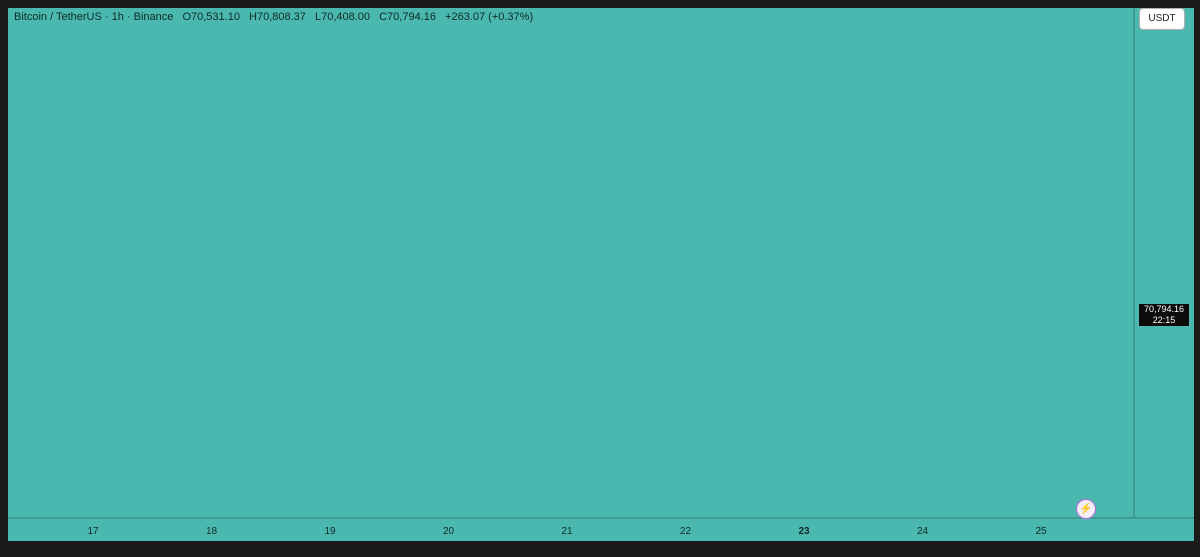 The width and height of the screenshot is (1200, 557). Describe the element at coordinates (1086, 509) in the screenshot. I see `lightning-bolt-icon: ⚡` at that location.